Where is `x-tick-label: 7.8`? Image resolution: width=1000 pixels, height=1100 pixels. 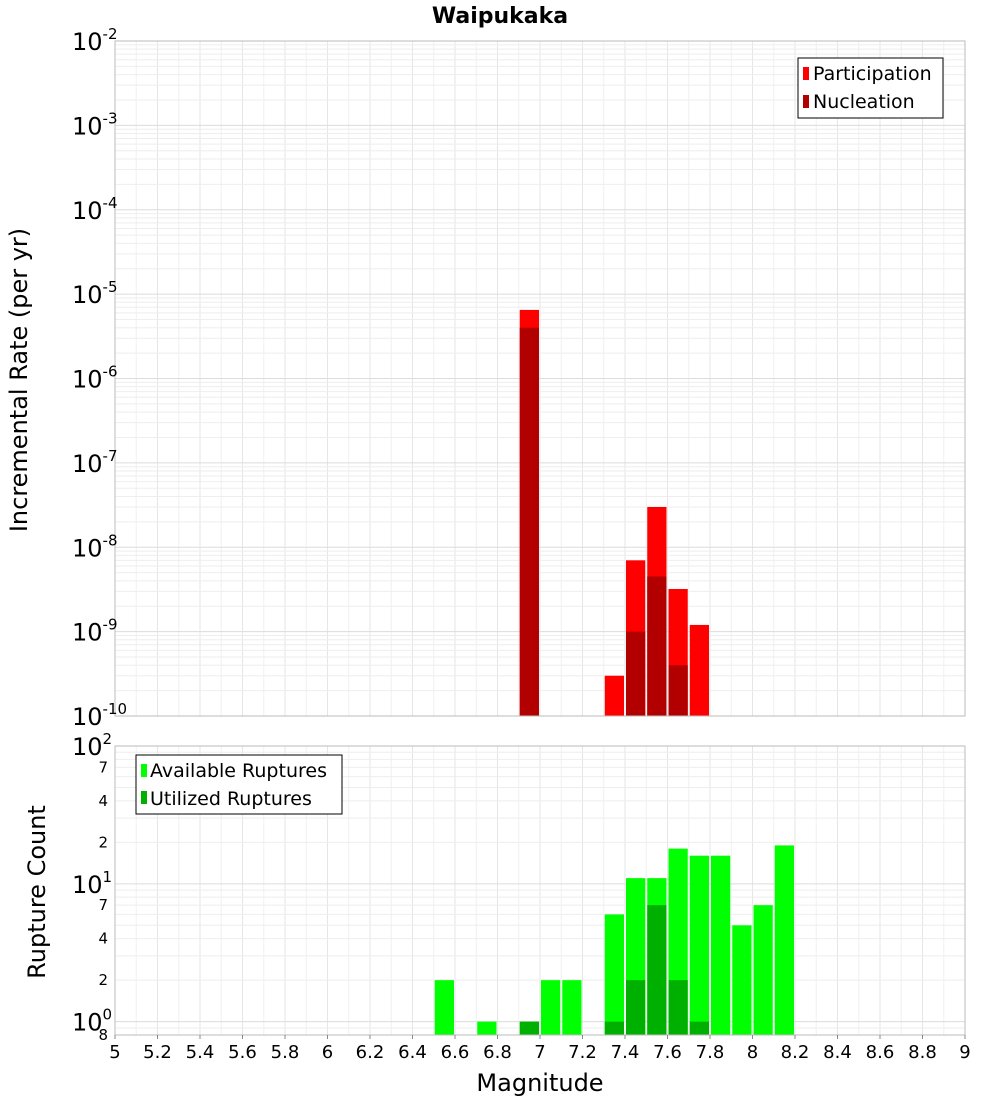 x-tick-label: 7.8 is located at coordinates (710, 1052).